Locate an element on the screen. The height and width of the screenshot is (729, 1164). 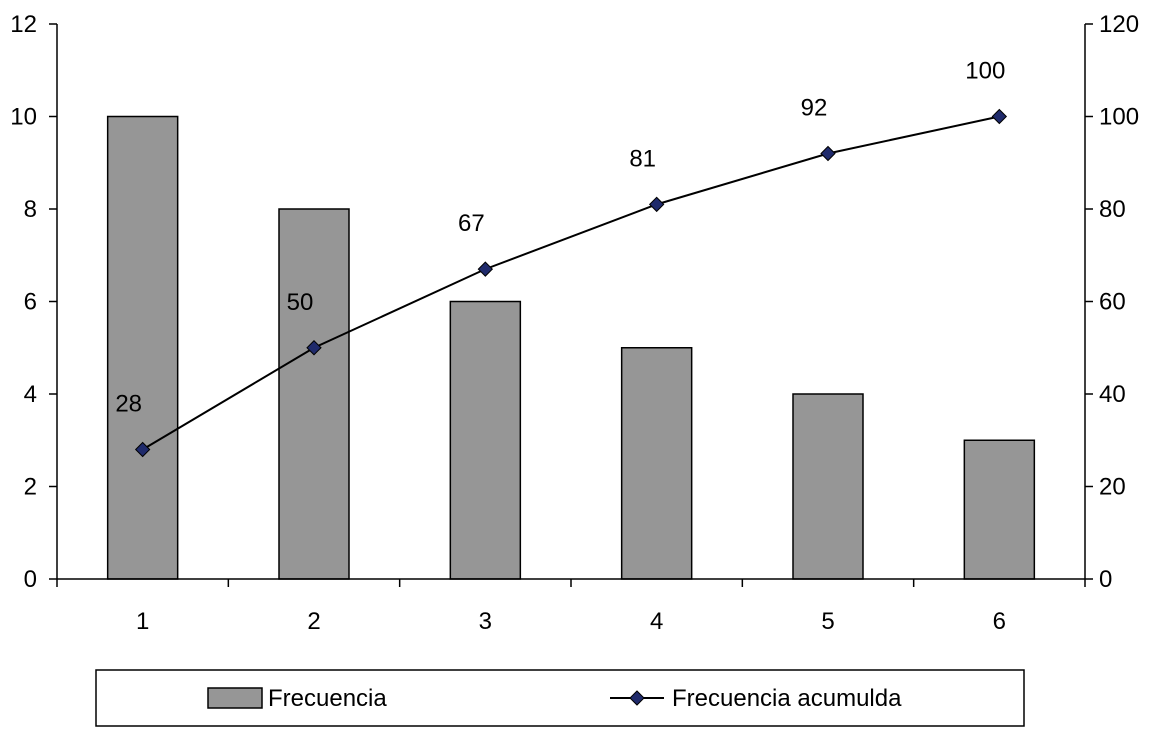
line-data-label: 28 is located at coordinates (128, 404).